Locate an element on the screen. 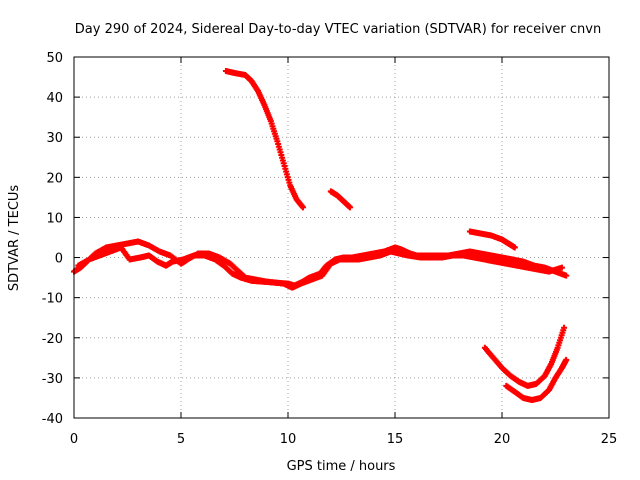 Image resolution: width=640 pixels, height=480 pixels. x-tick-label: 5 is located at coordinates (181, 439).